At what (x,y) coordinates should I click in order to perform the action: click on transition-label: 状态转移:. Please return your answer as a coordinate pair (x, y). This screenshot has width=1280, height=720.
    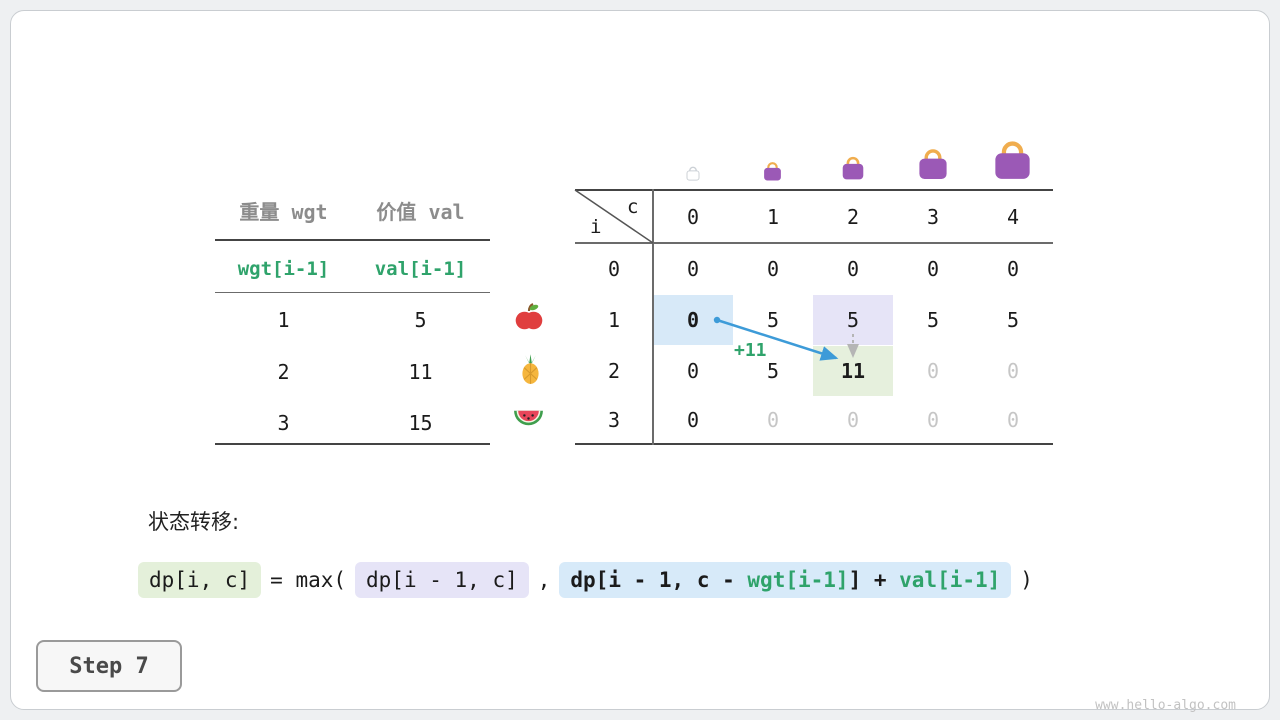
    Looking at the image, I should click on (194, 522).